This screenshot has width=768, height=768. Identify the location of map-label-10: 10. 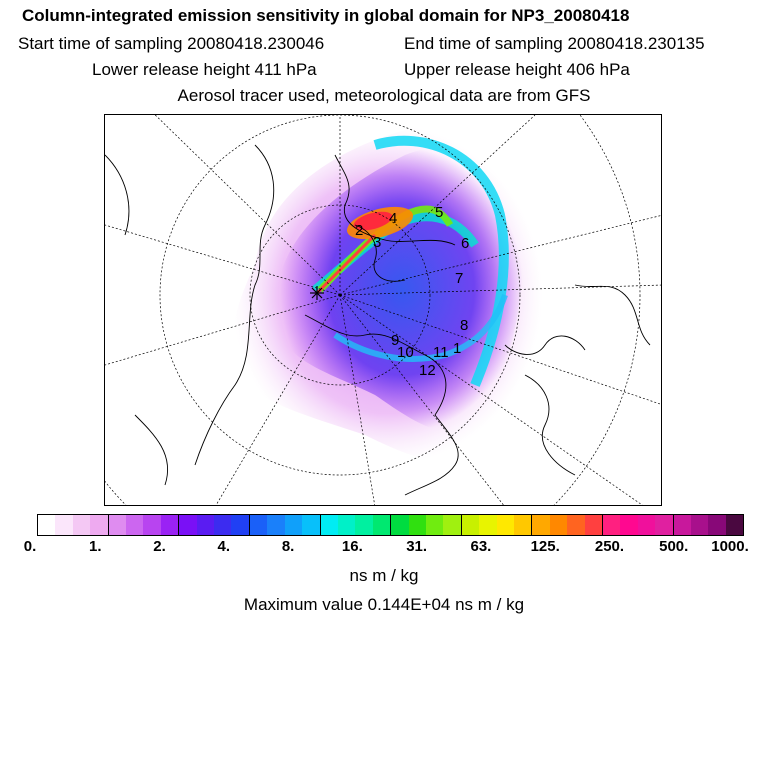
(405, 352).